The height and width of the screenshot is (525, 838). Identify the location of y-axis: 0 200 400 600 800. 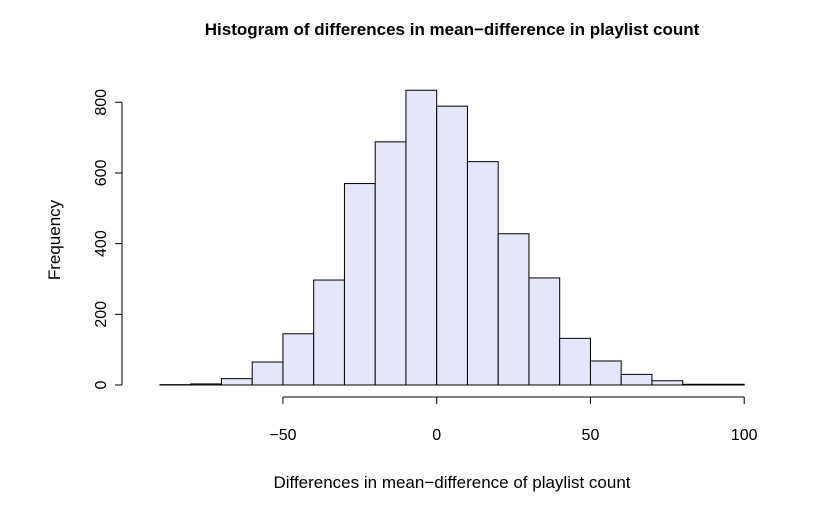
(108, 239).